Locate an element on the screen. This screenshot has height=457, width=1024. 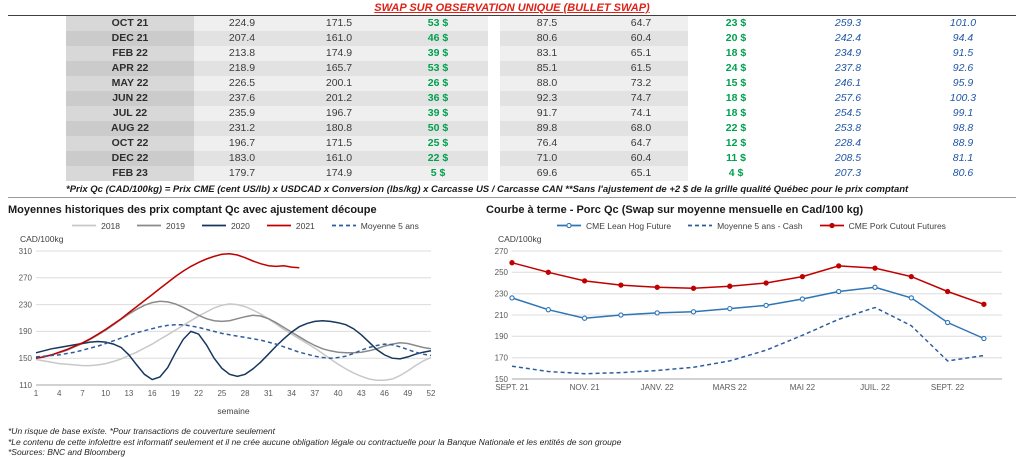
series-line-2020 is located at coordinates (233, 350).